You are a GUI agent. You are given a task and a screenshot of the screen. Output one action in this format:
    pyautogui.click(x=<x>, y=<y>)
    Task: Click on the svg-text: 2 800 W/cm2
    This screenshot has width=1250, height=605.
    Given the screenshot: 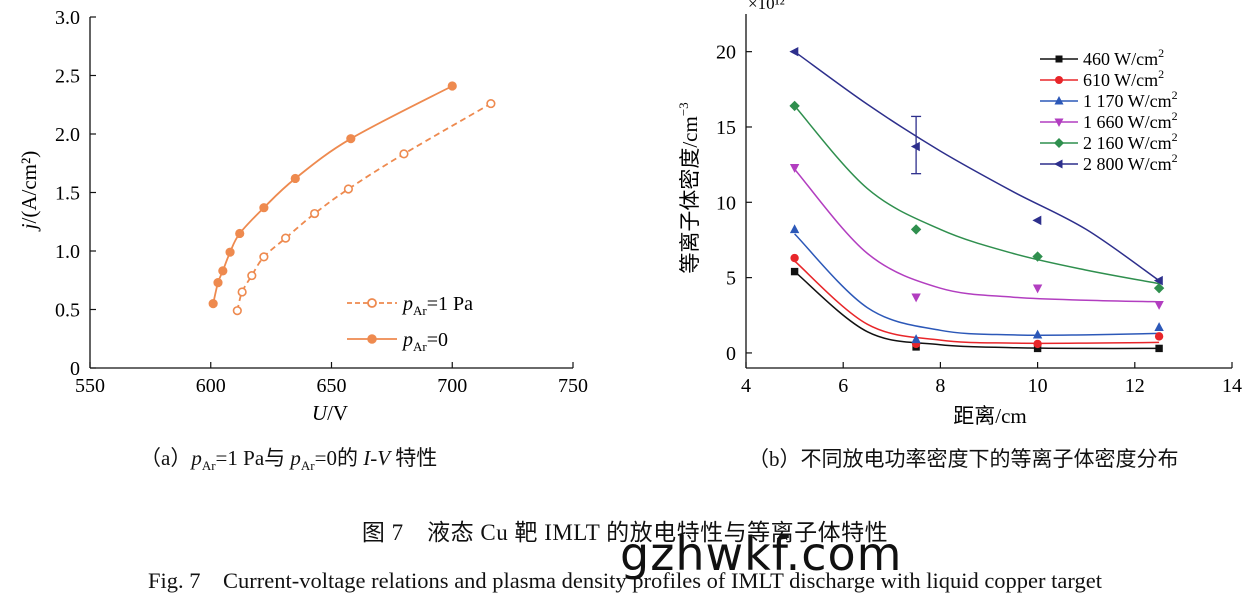 What is the action you would take?
    pyautogui.click(x=1130, y=162)
    